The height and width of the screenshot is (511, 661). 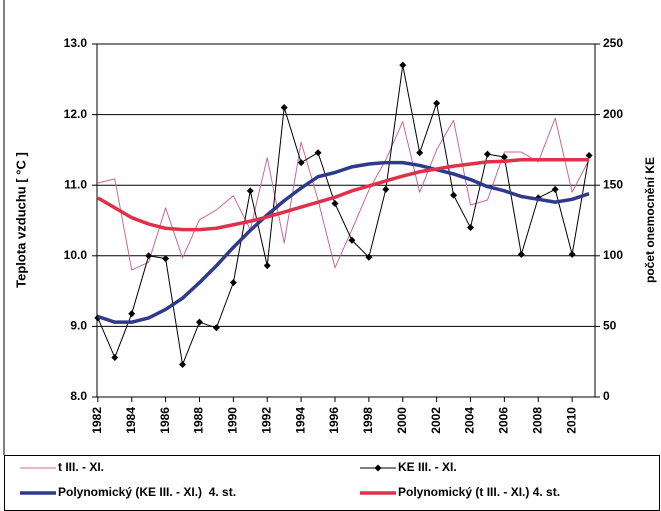 What do you see at coordinates (81, 467) in the screenshot?
I see `legend-label: t III. - XI.` at bounding box center [81, 467].